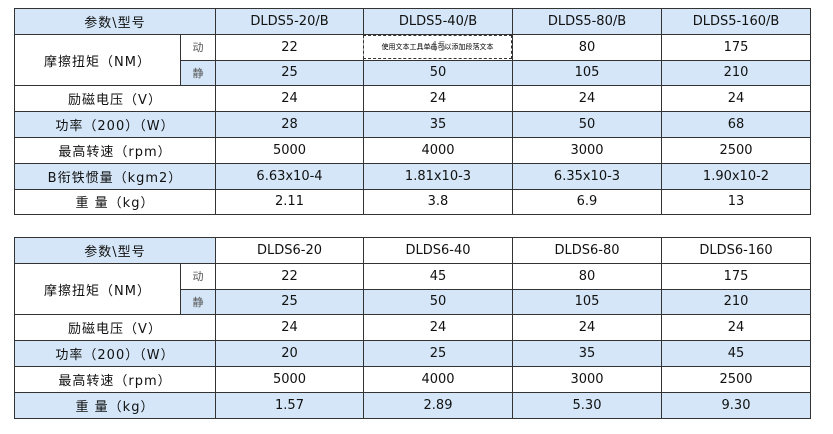  Describe the element at coordinates (438, 21) in the screenshot. I see `model-header: DLDS5-40/B` at that location.